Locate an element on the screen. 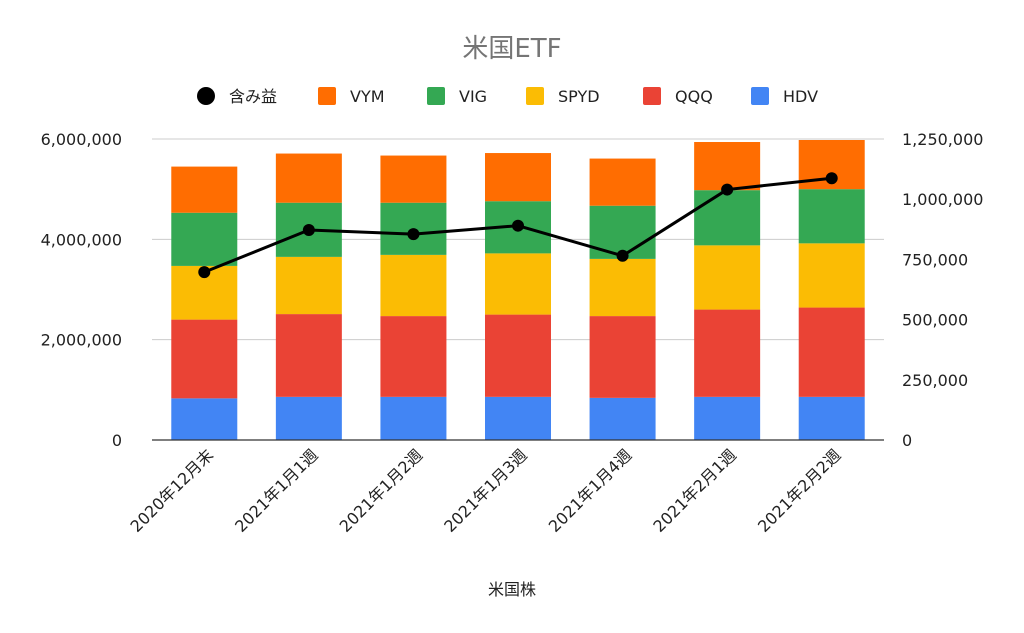  right-tick-label: 500,000 is located at coordinates (935, 320).